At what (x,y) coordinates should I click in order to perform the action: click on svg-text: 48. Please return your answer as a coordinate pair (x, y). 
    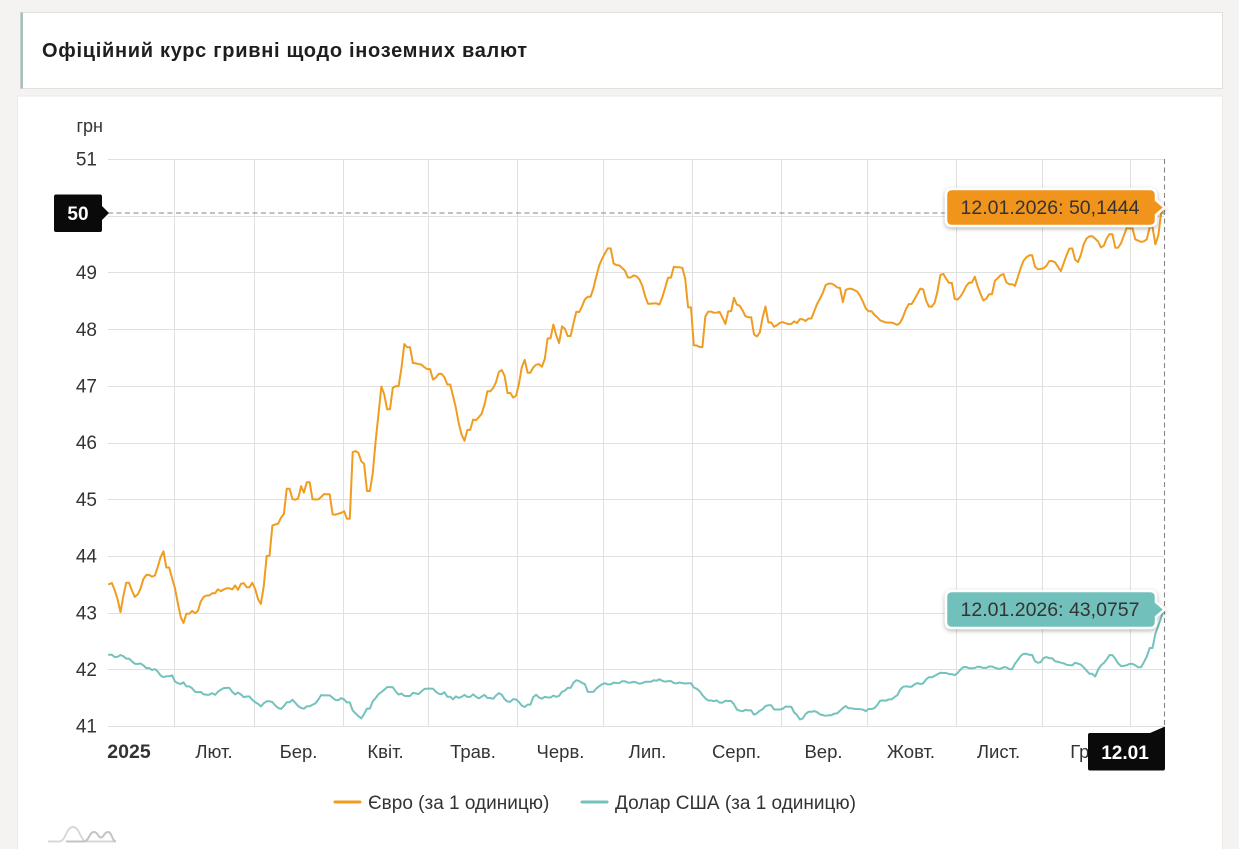
    Looking at the image, I should click on (86, 330).